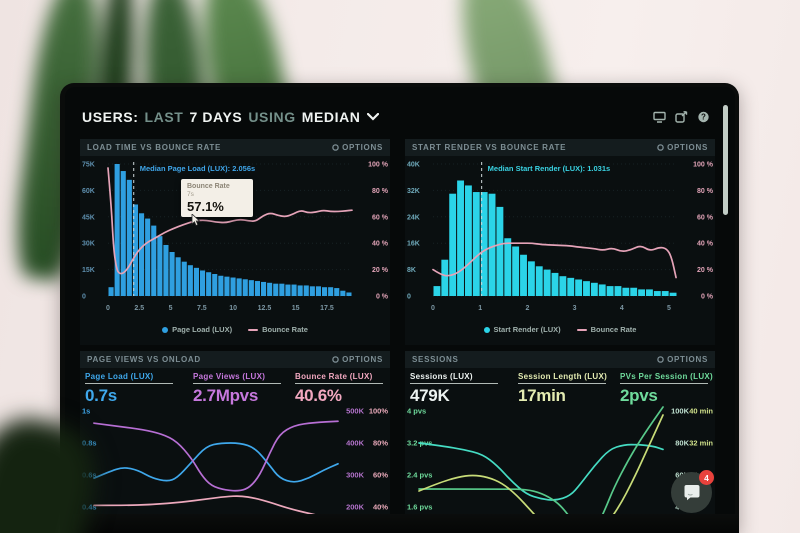 The image size is (800, 533). I want to click on panel-sessions: SESSIONS OPTIONS Sessions (LUX) 479K, so click(560, 432).